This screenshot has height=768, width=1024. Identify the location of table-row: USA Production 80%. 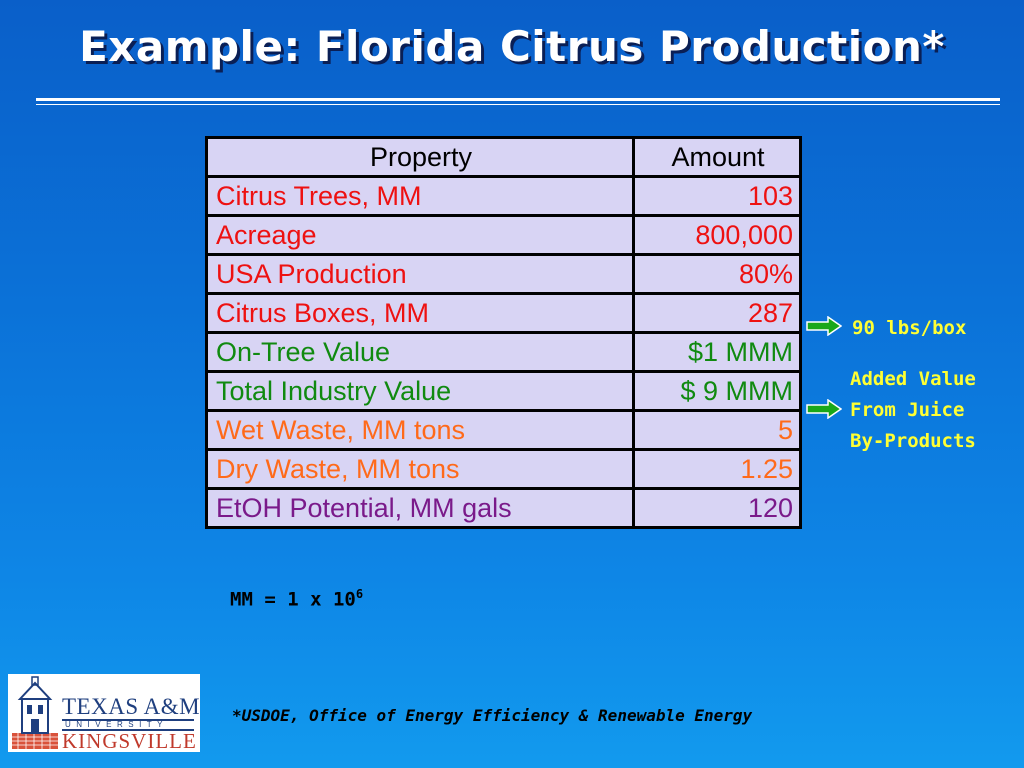
(503, 274).